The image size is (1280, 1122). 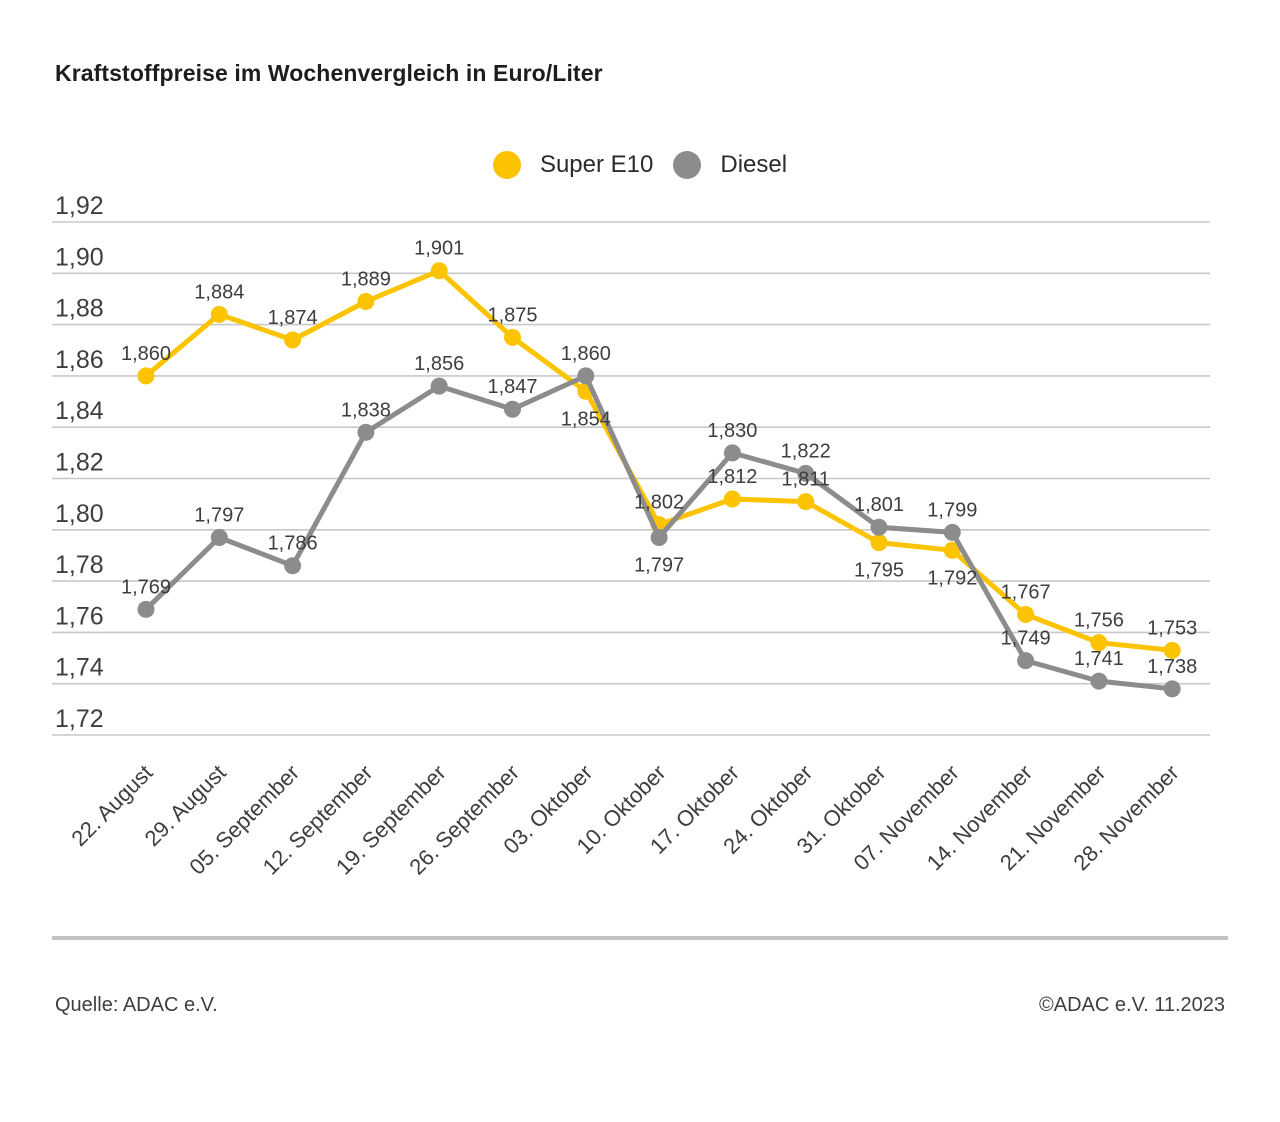 I want to click on footer-divider, so click(x=640, y=938).